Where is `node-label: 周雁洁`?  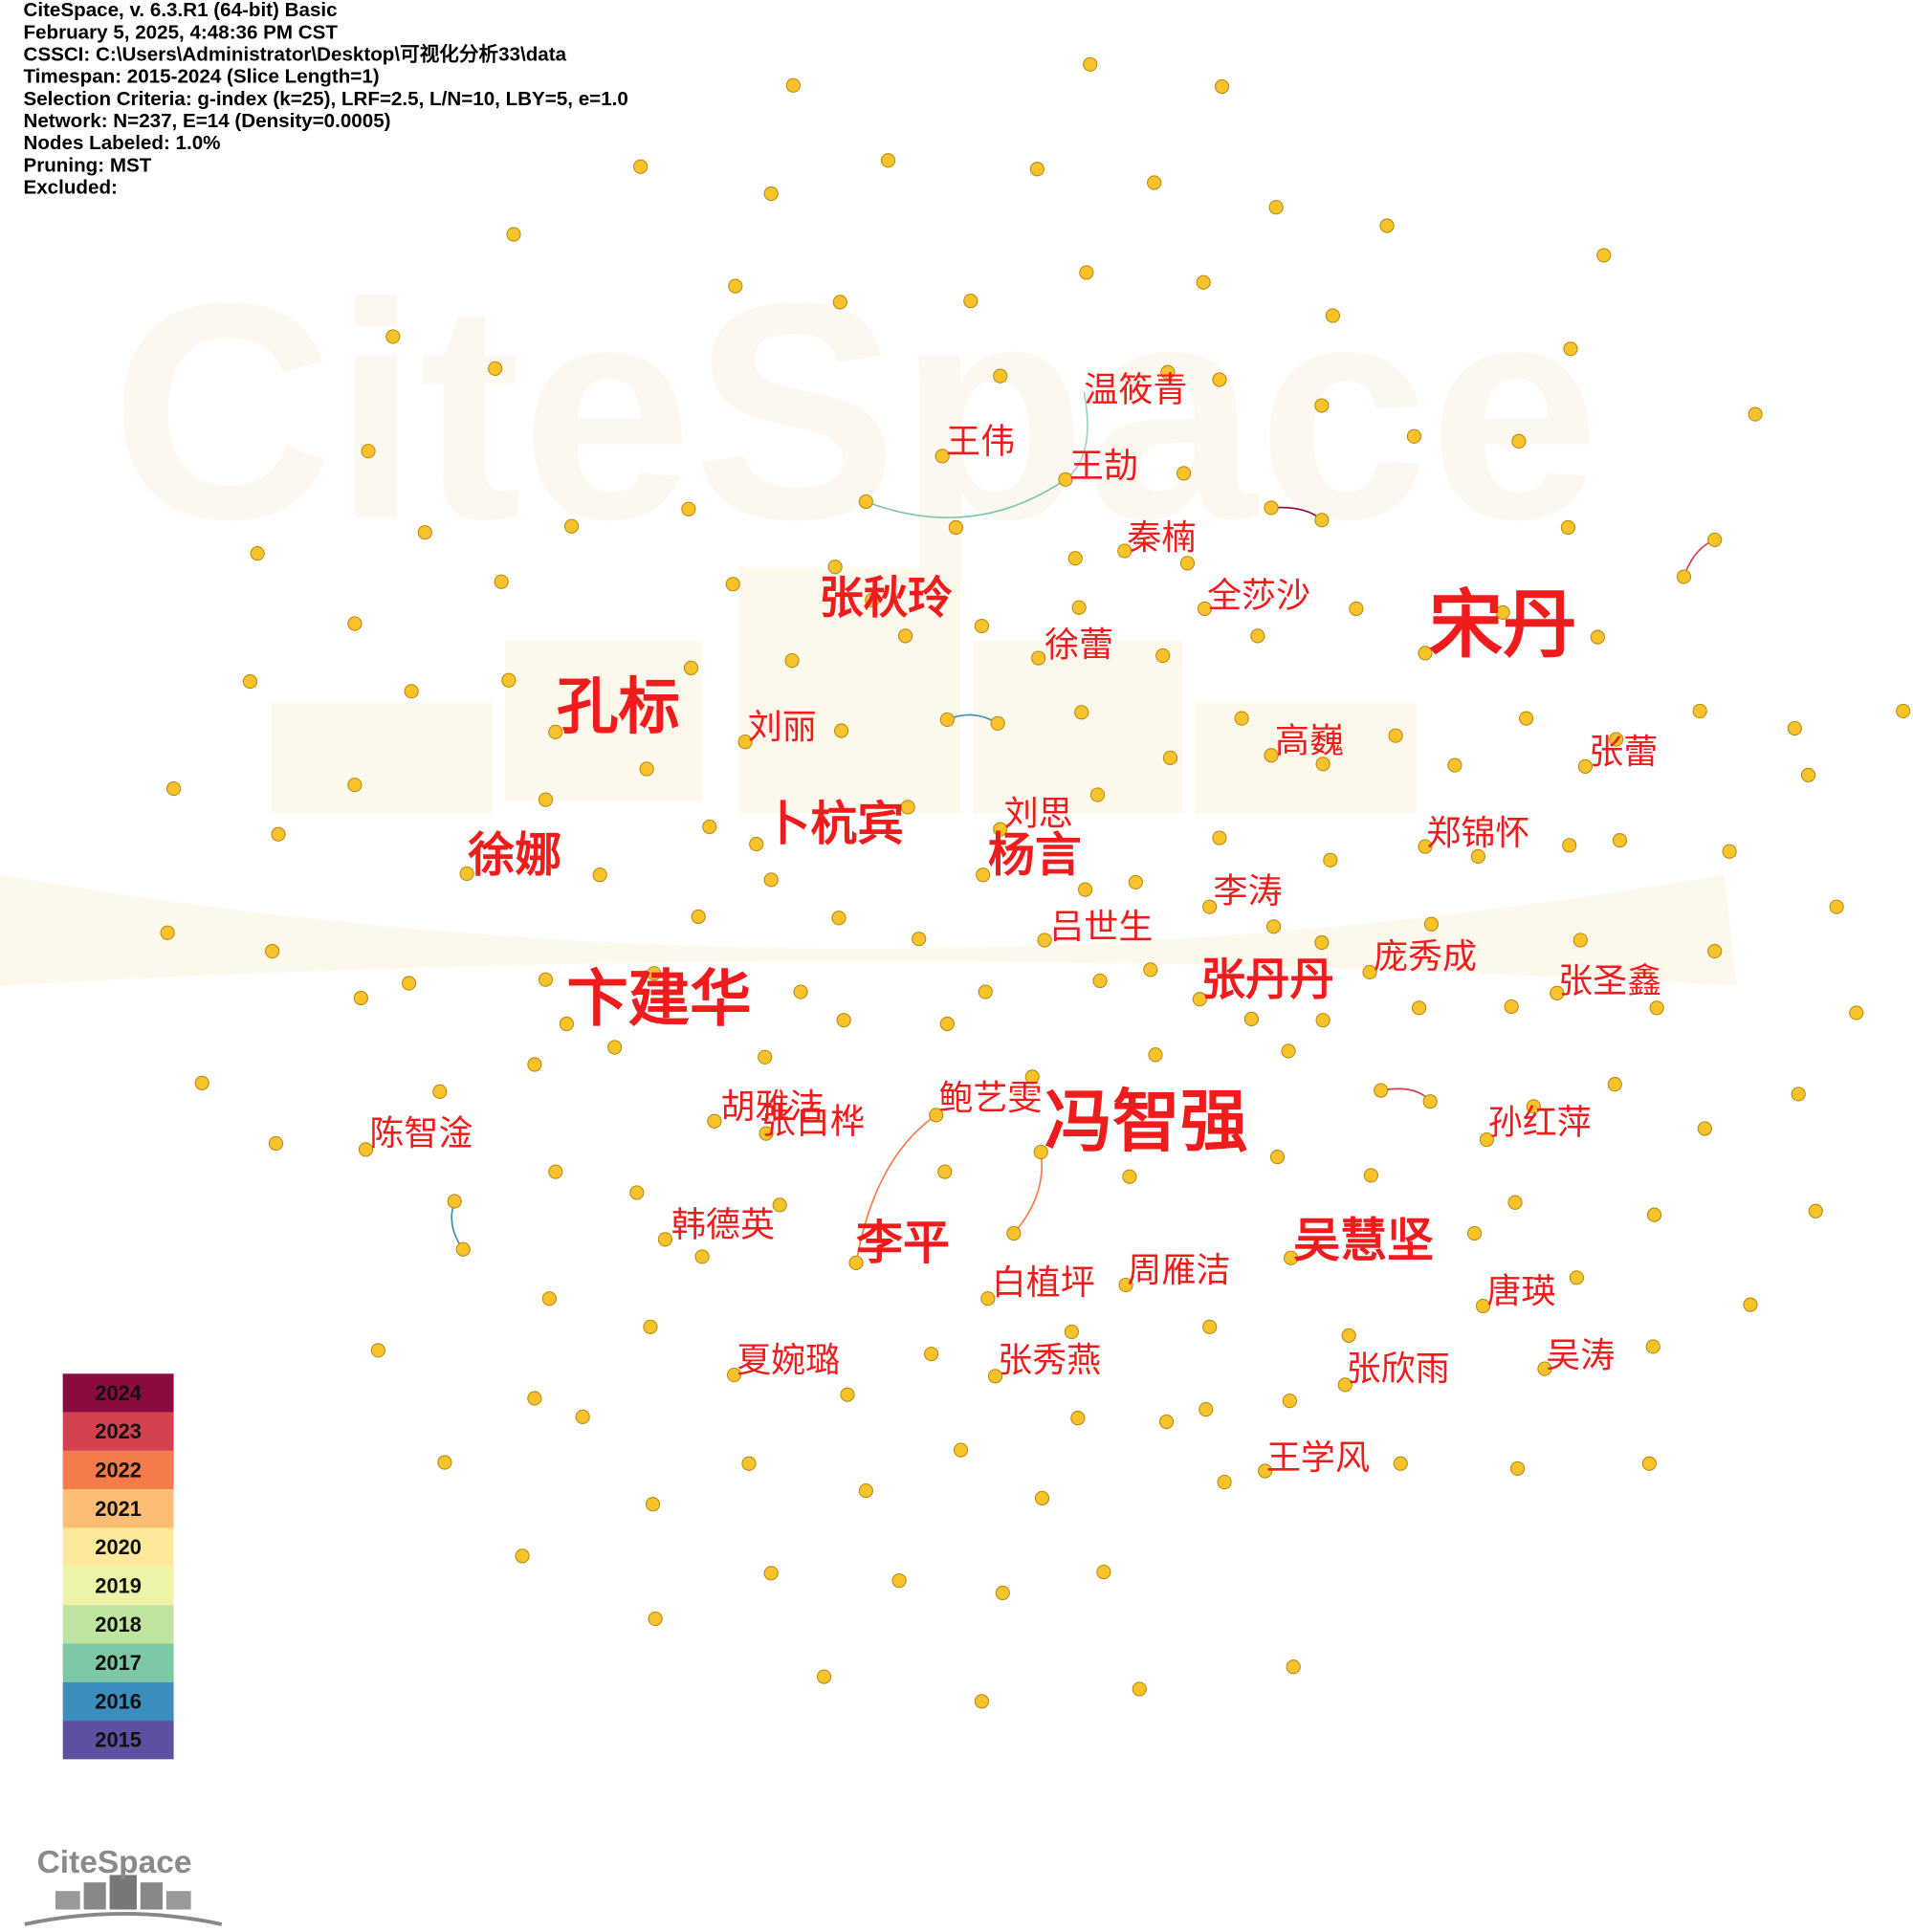
node-label: 周雁洁 is located at coordinates (1179, 1270).